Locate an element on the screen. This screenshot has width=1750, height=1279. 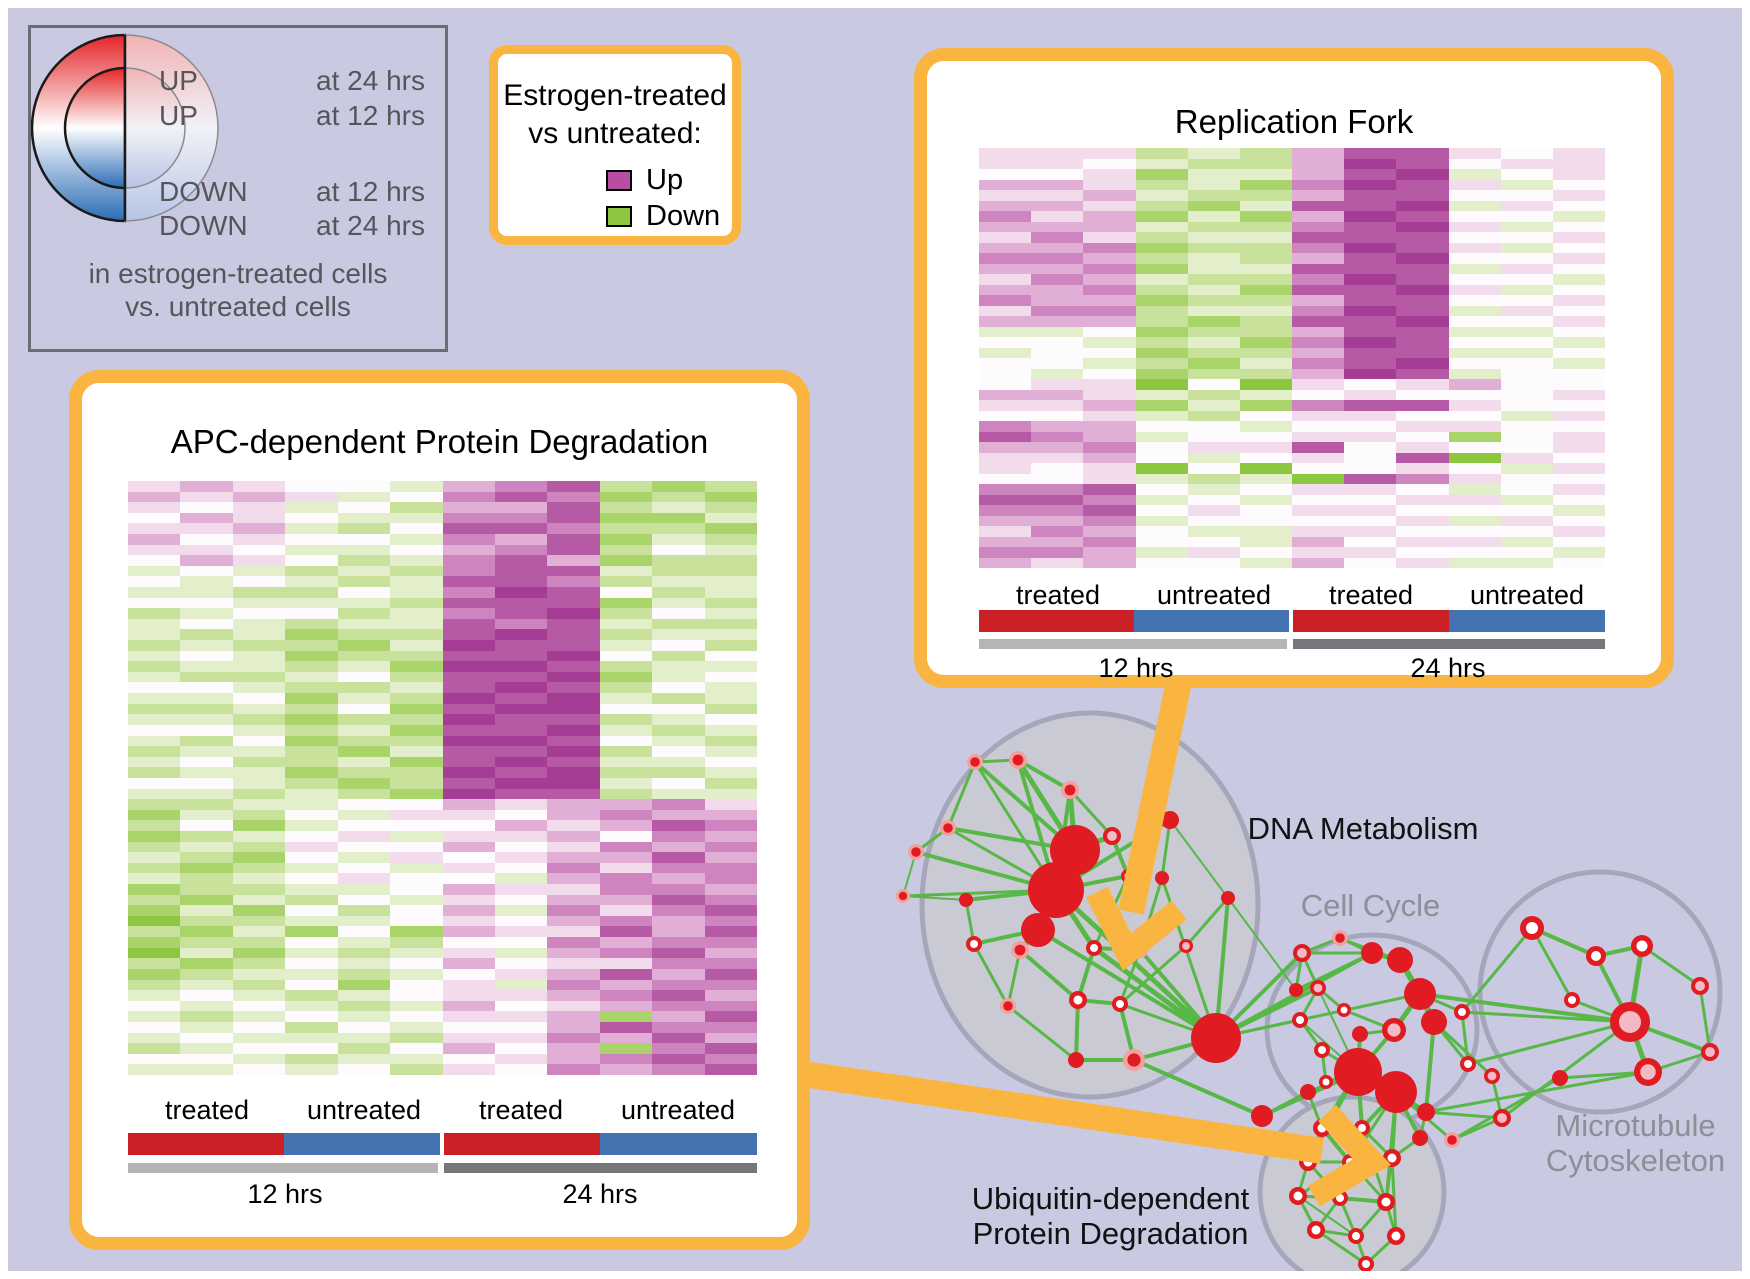
updown-legend-title-line1: Estrogen-treated is located at coordinates (615, 95).